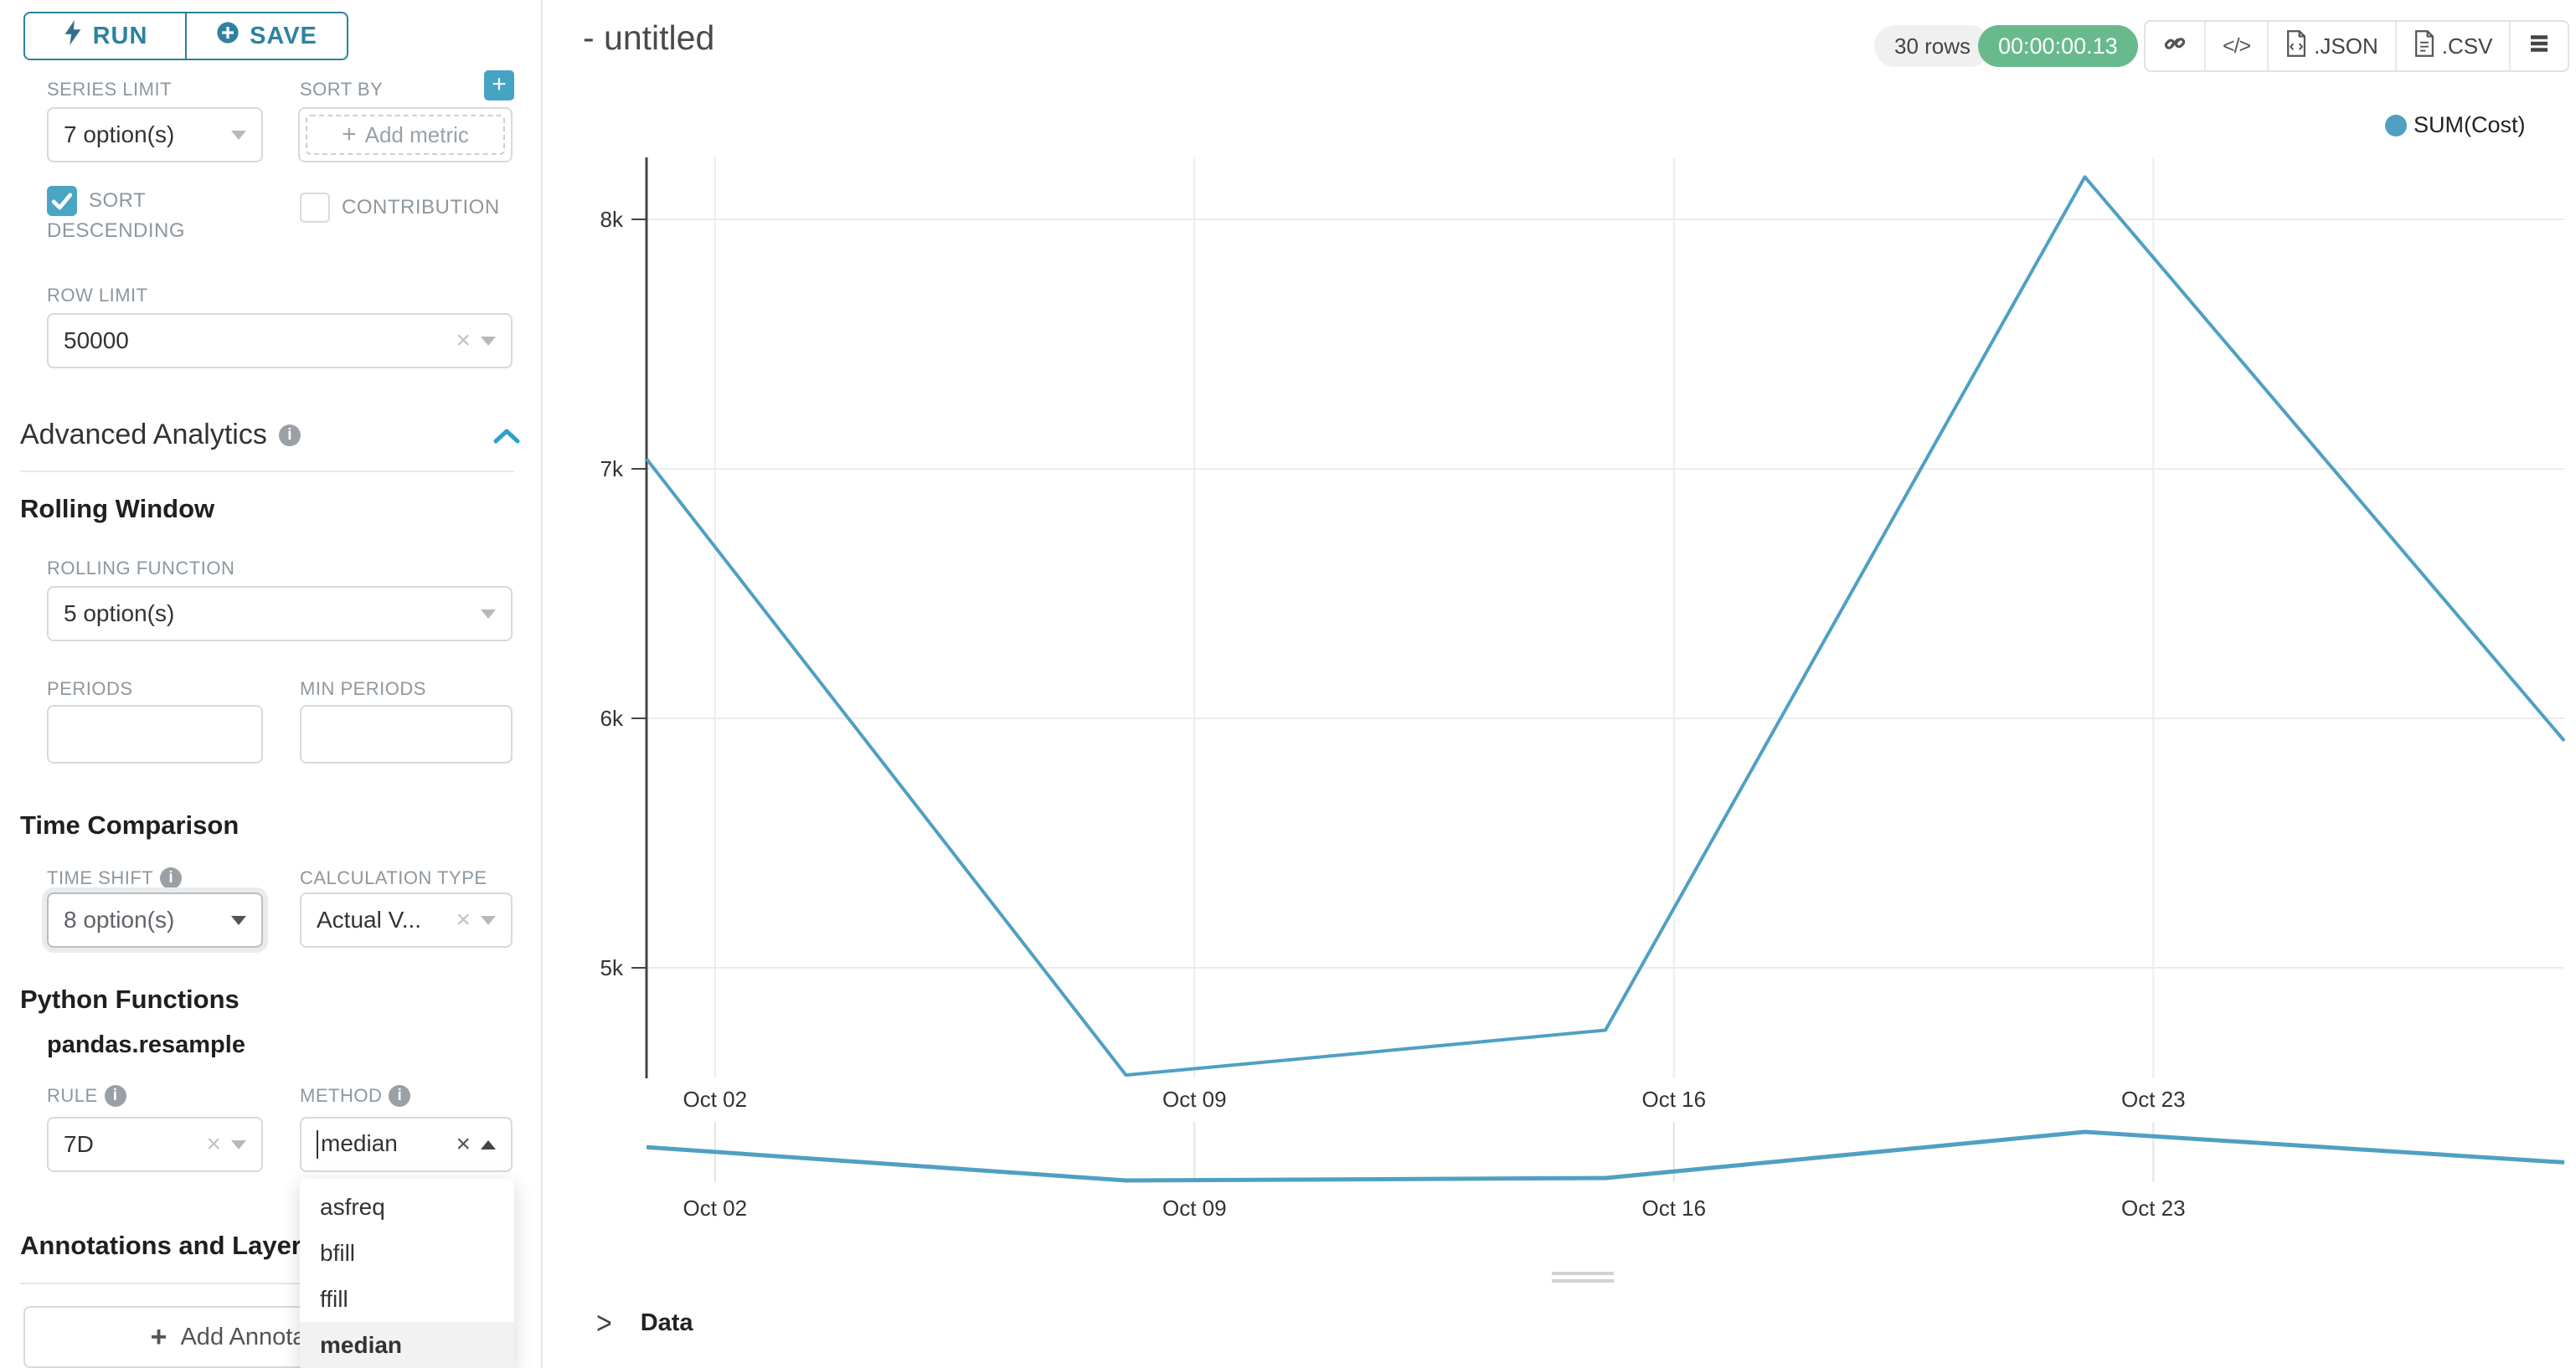 The height and width of the screenshot is (1368, 2576). I want to click on chevron-up-icon, so click(488, 1144).